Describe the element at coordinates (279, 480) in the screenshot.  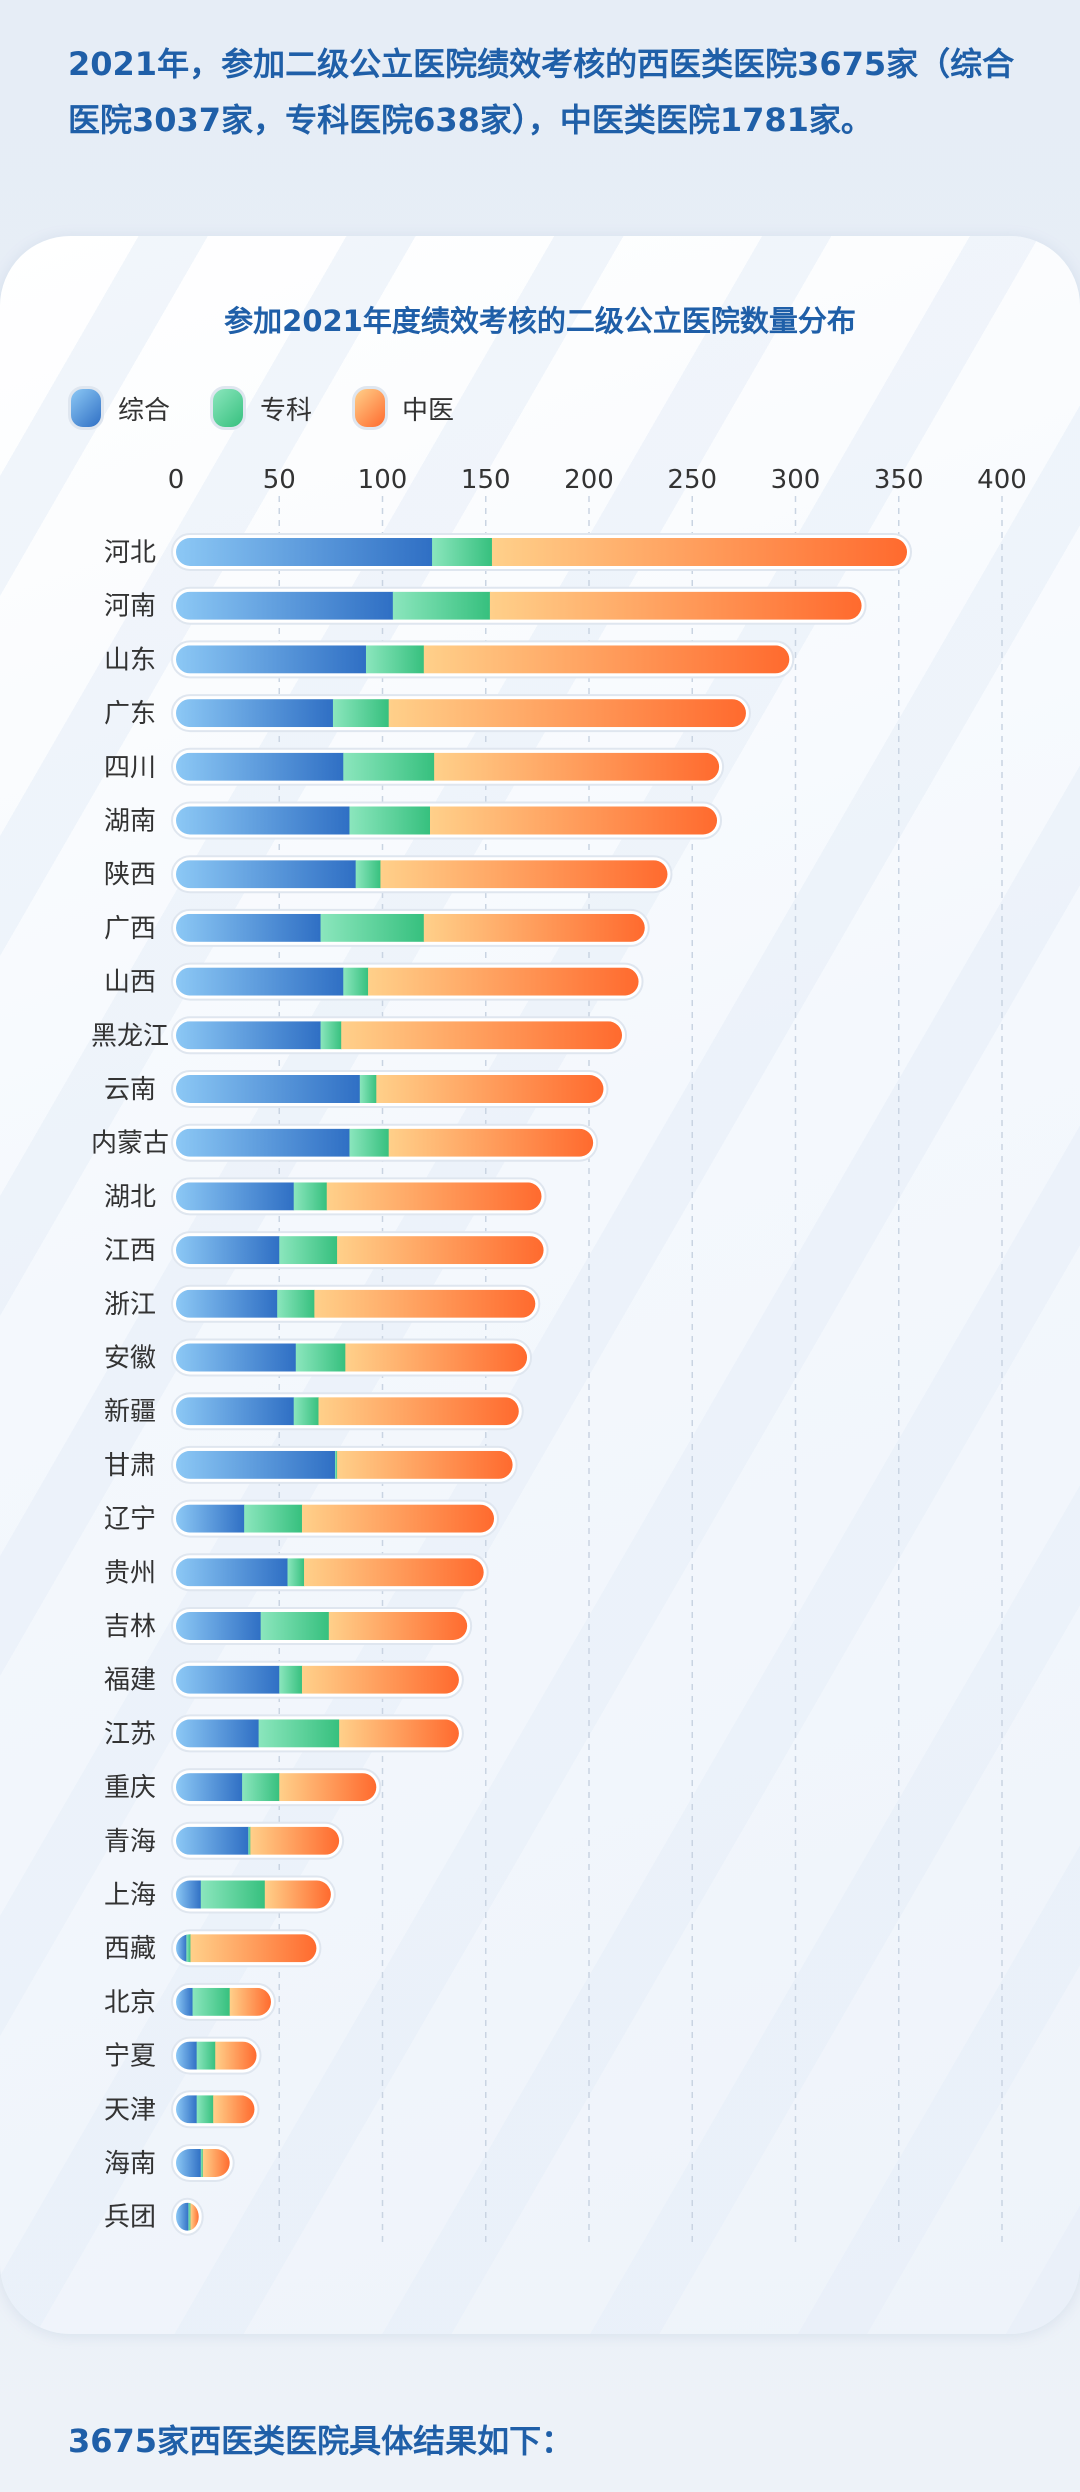
I see `x-tick-label: 50` at that location.